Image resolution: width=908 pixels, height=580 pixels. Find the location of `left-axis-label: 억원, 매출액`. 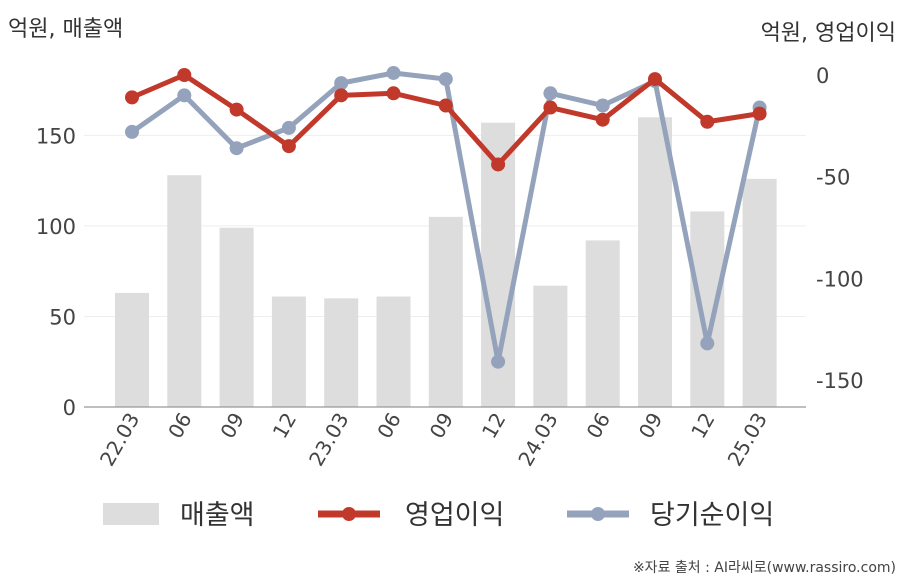

left-axis-label: 억원, 매출액 is located at coordinates (65, 29).